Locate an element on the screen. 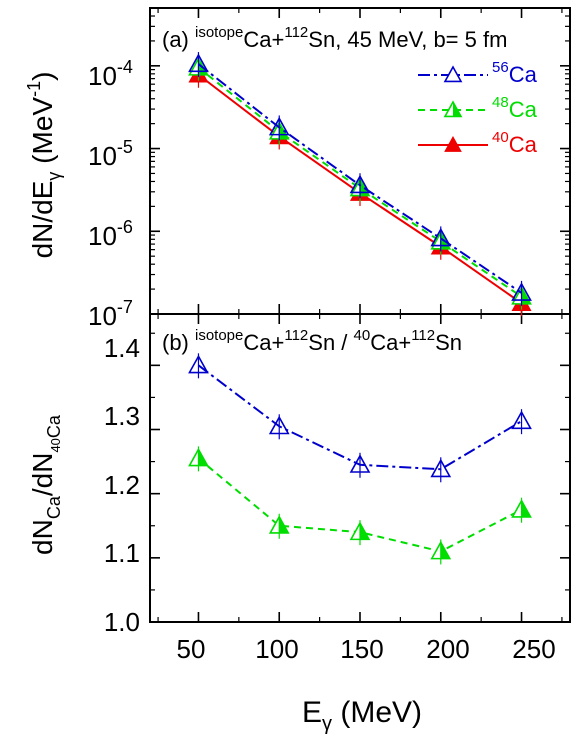  panel-b-title: (b) isotopeCa+112Sn / 40Ca+112Sn is located at coordinates (312, 341).